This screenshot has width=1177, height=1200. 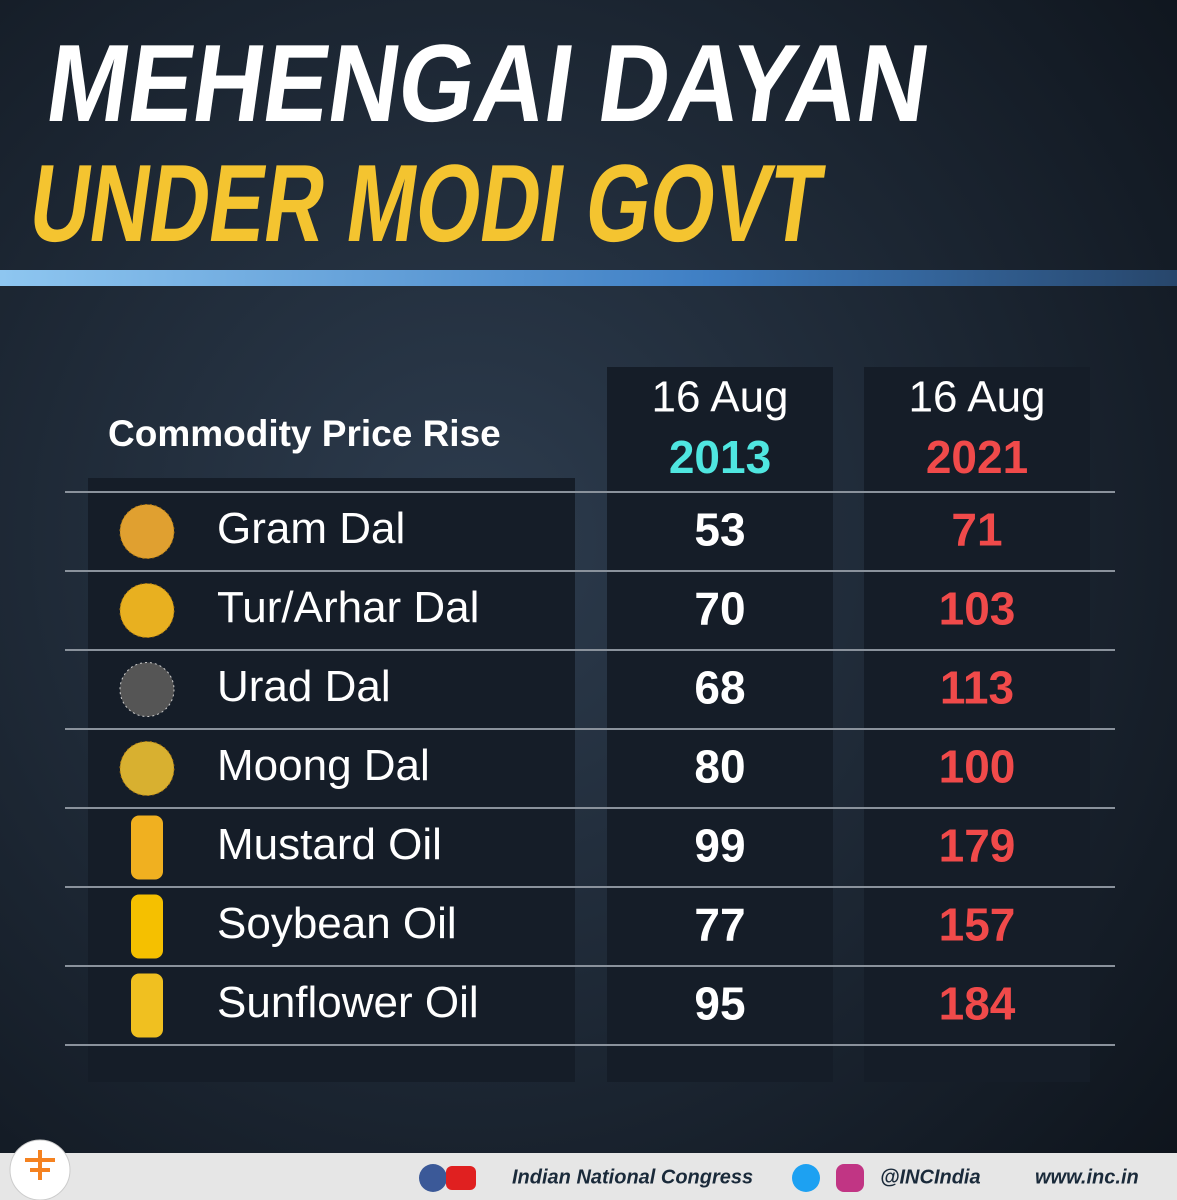 I want to click on row-name: Soybean Oil, so click(x=337, y=923).